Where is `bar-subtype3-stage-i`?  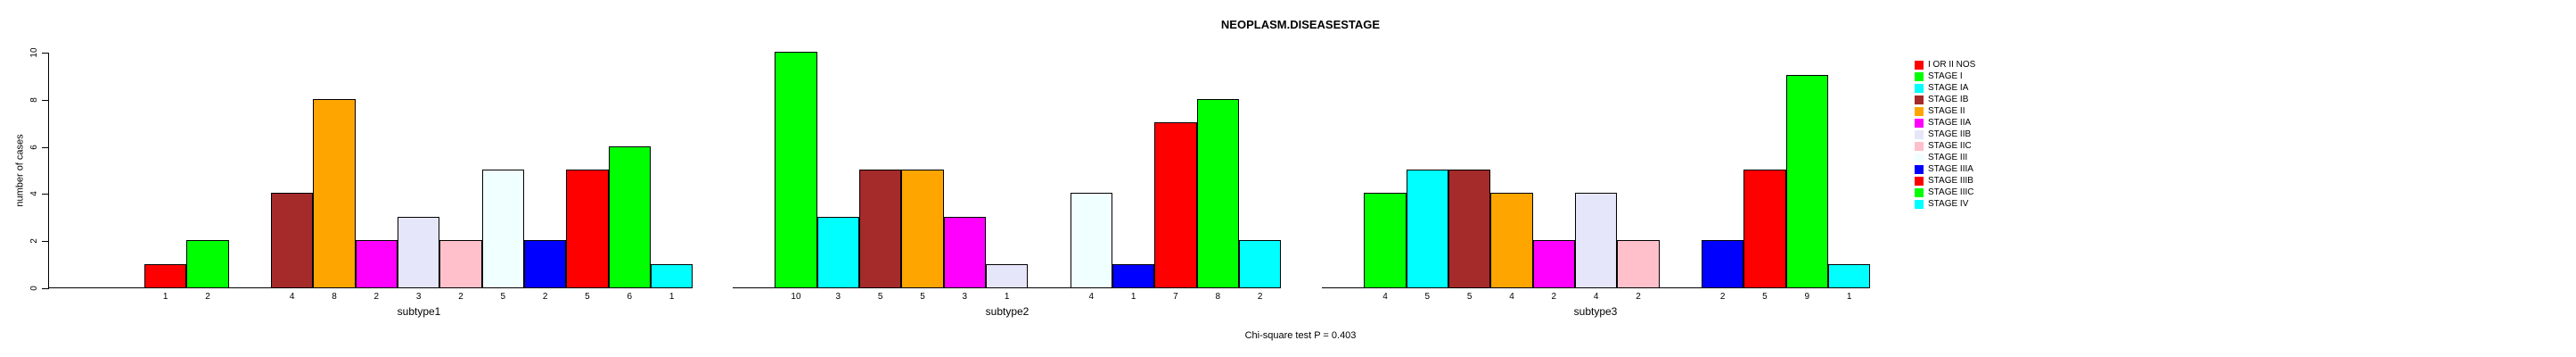 bar-subtype3-stage-i is located at coordinates (1385, 240).